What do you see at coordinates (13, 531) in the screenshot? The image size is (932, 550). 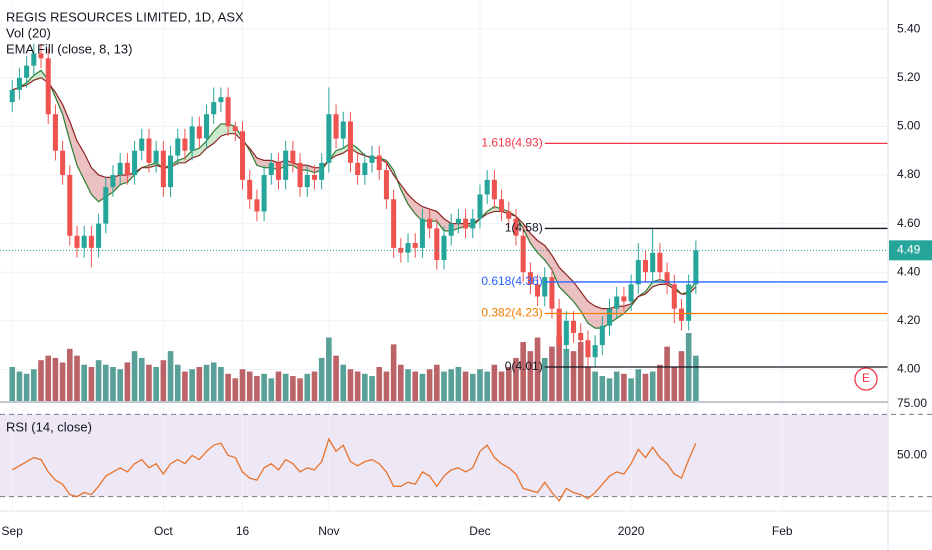 I see `x-tick-label: Sep` at bounding box center [13, 531].